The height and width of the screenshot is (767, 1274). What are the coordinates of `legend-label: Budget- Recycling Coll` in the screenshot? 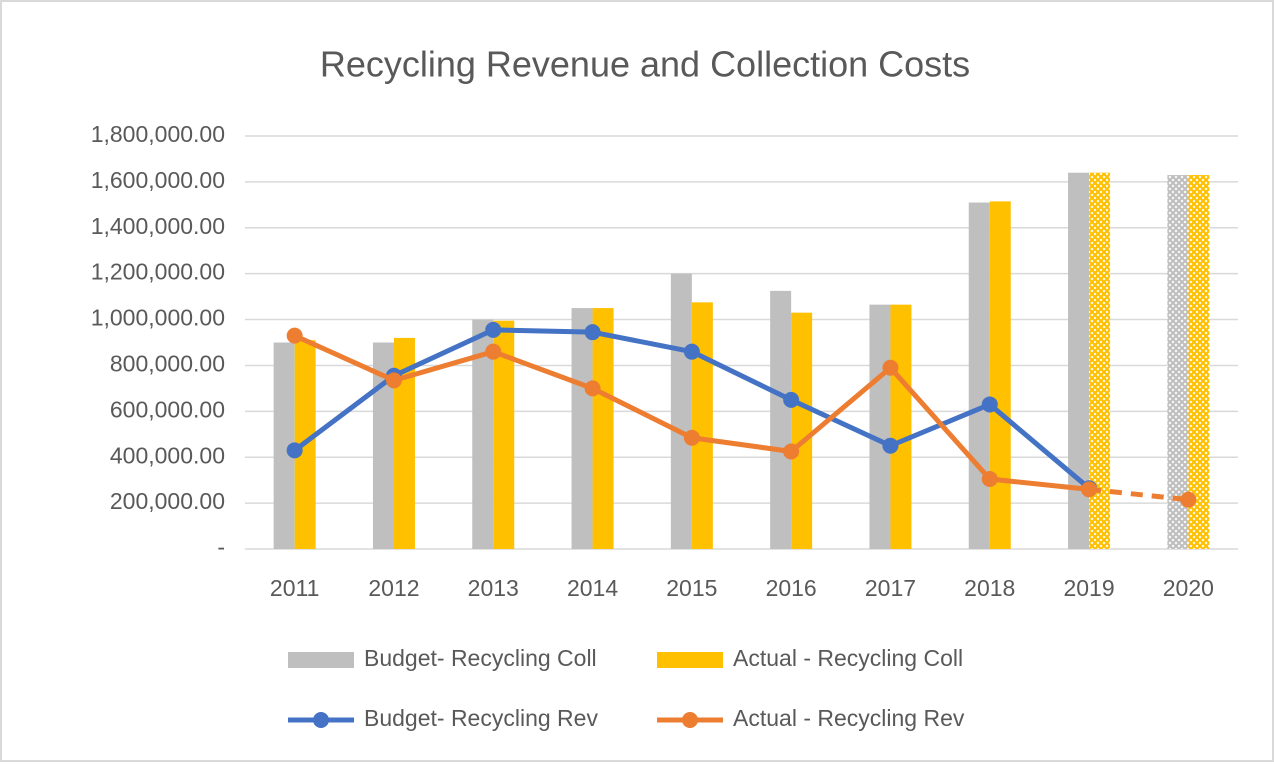 It's located at (480, 658).